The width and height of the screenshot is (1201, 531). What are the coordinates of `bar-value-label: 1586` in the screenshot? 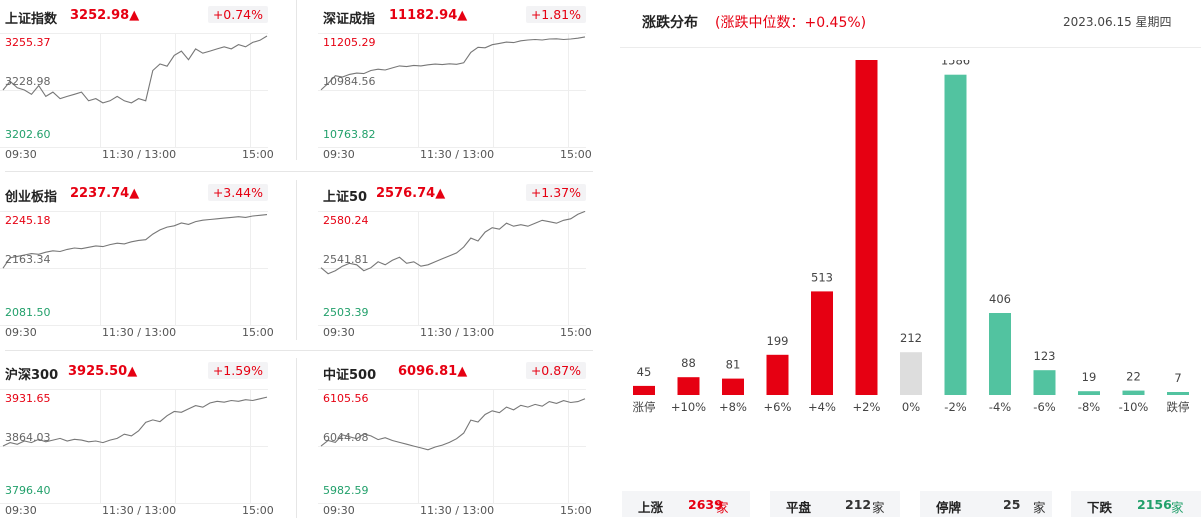 It's located at (955, 64).